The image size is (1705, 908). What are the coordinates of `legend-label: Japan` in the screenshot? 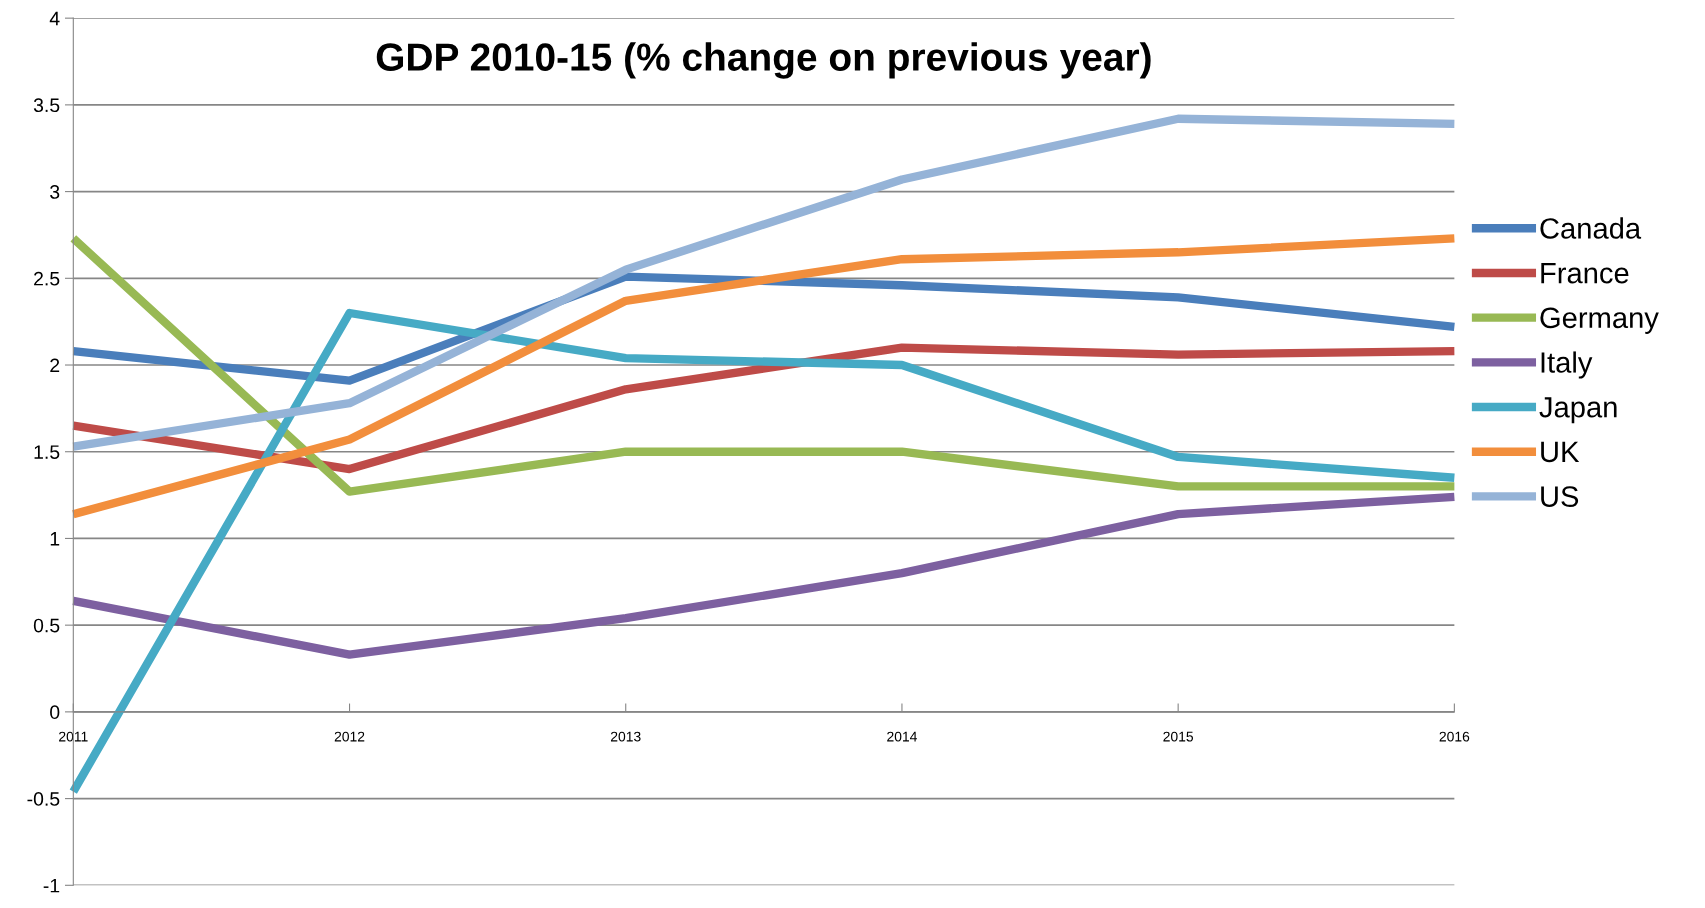 It's located at (1578, 410).